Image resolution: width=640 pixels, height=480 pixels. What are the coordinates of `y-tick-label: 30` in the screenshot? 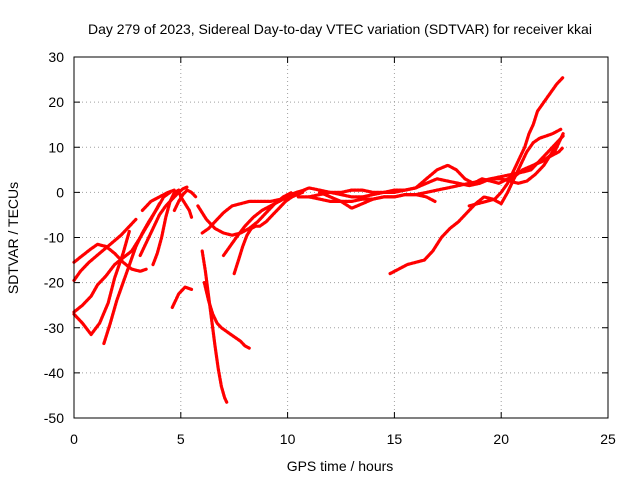 It's located at (56, 57).